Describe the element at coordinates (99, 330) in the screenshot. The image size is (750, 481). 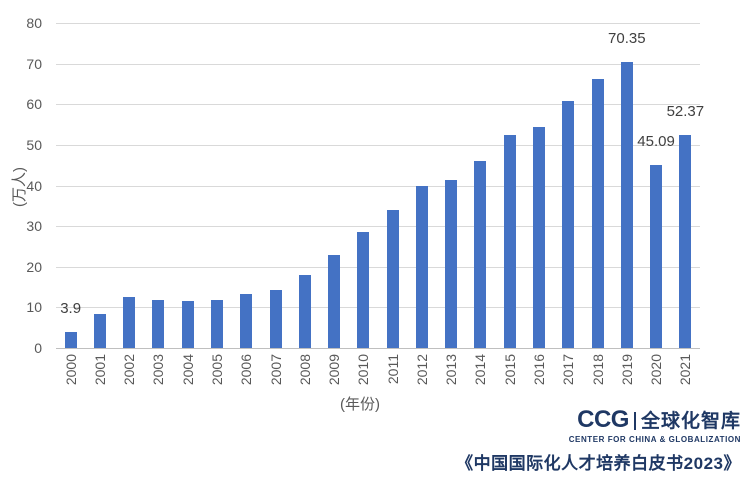
I see `bar-2001` at that location.